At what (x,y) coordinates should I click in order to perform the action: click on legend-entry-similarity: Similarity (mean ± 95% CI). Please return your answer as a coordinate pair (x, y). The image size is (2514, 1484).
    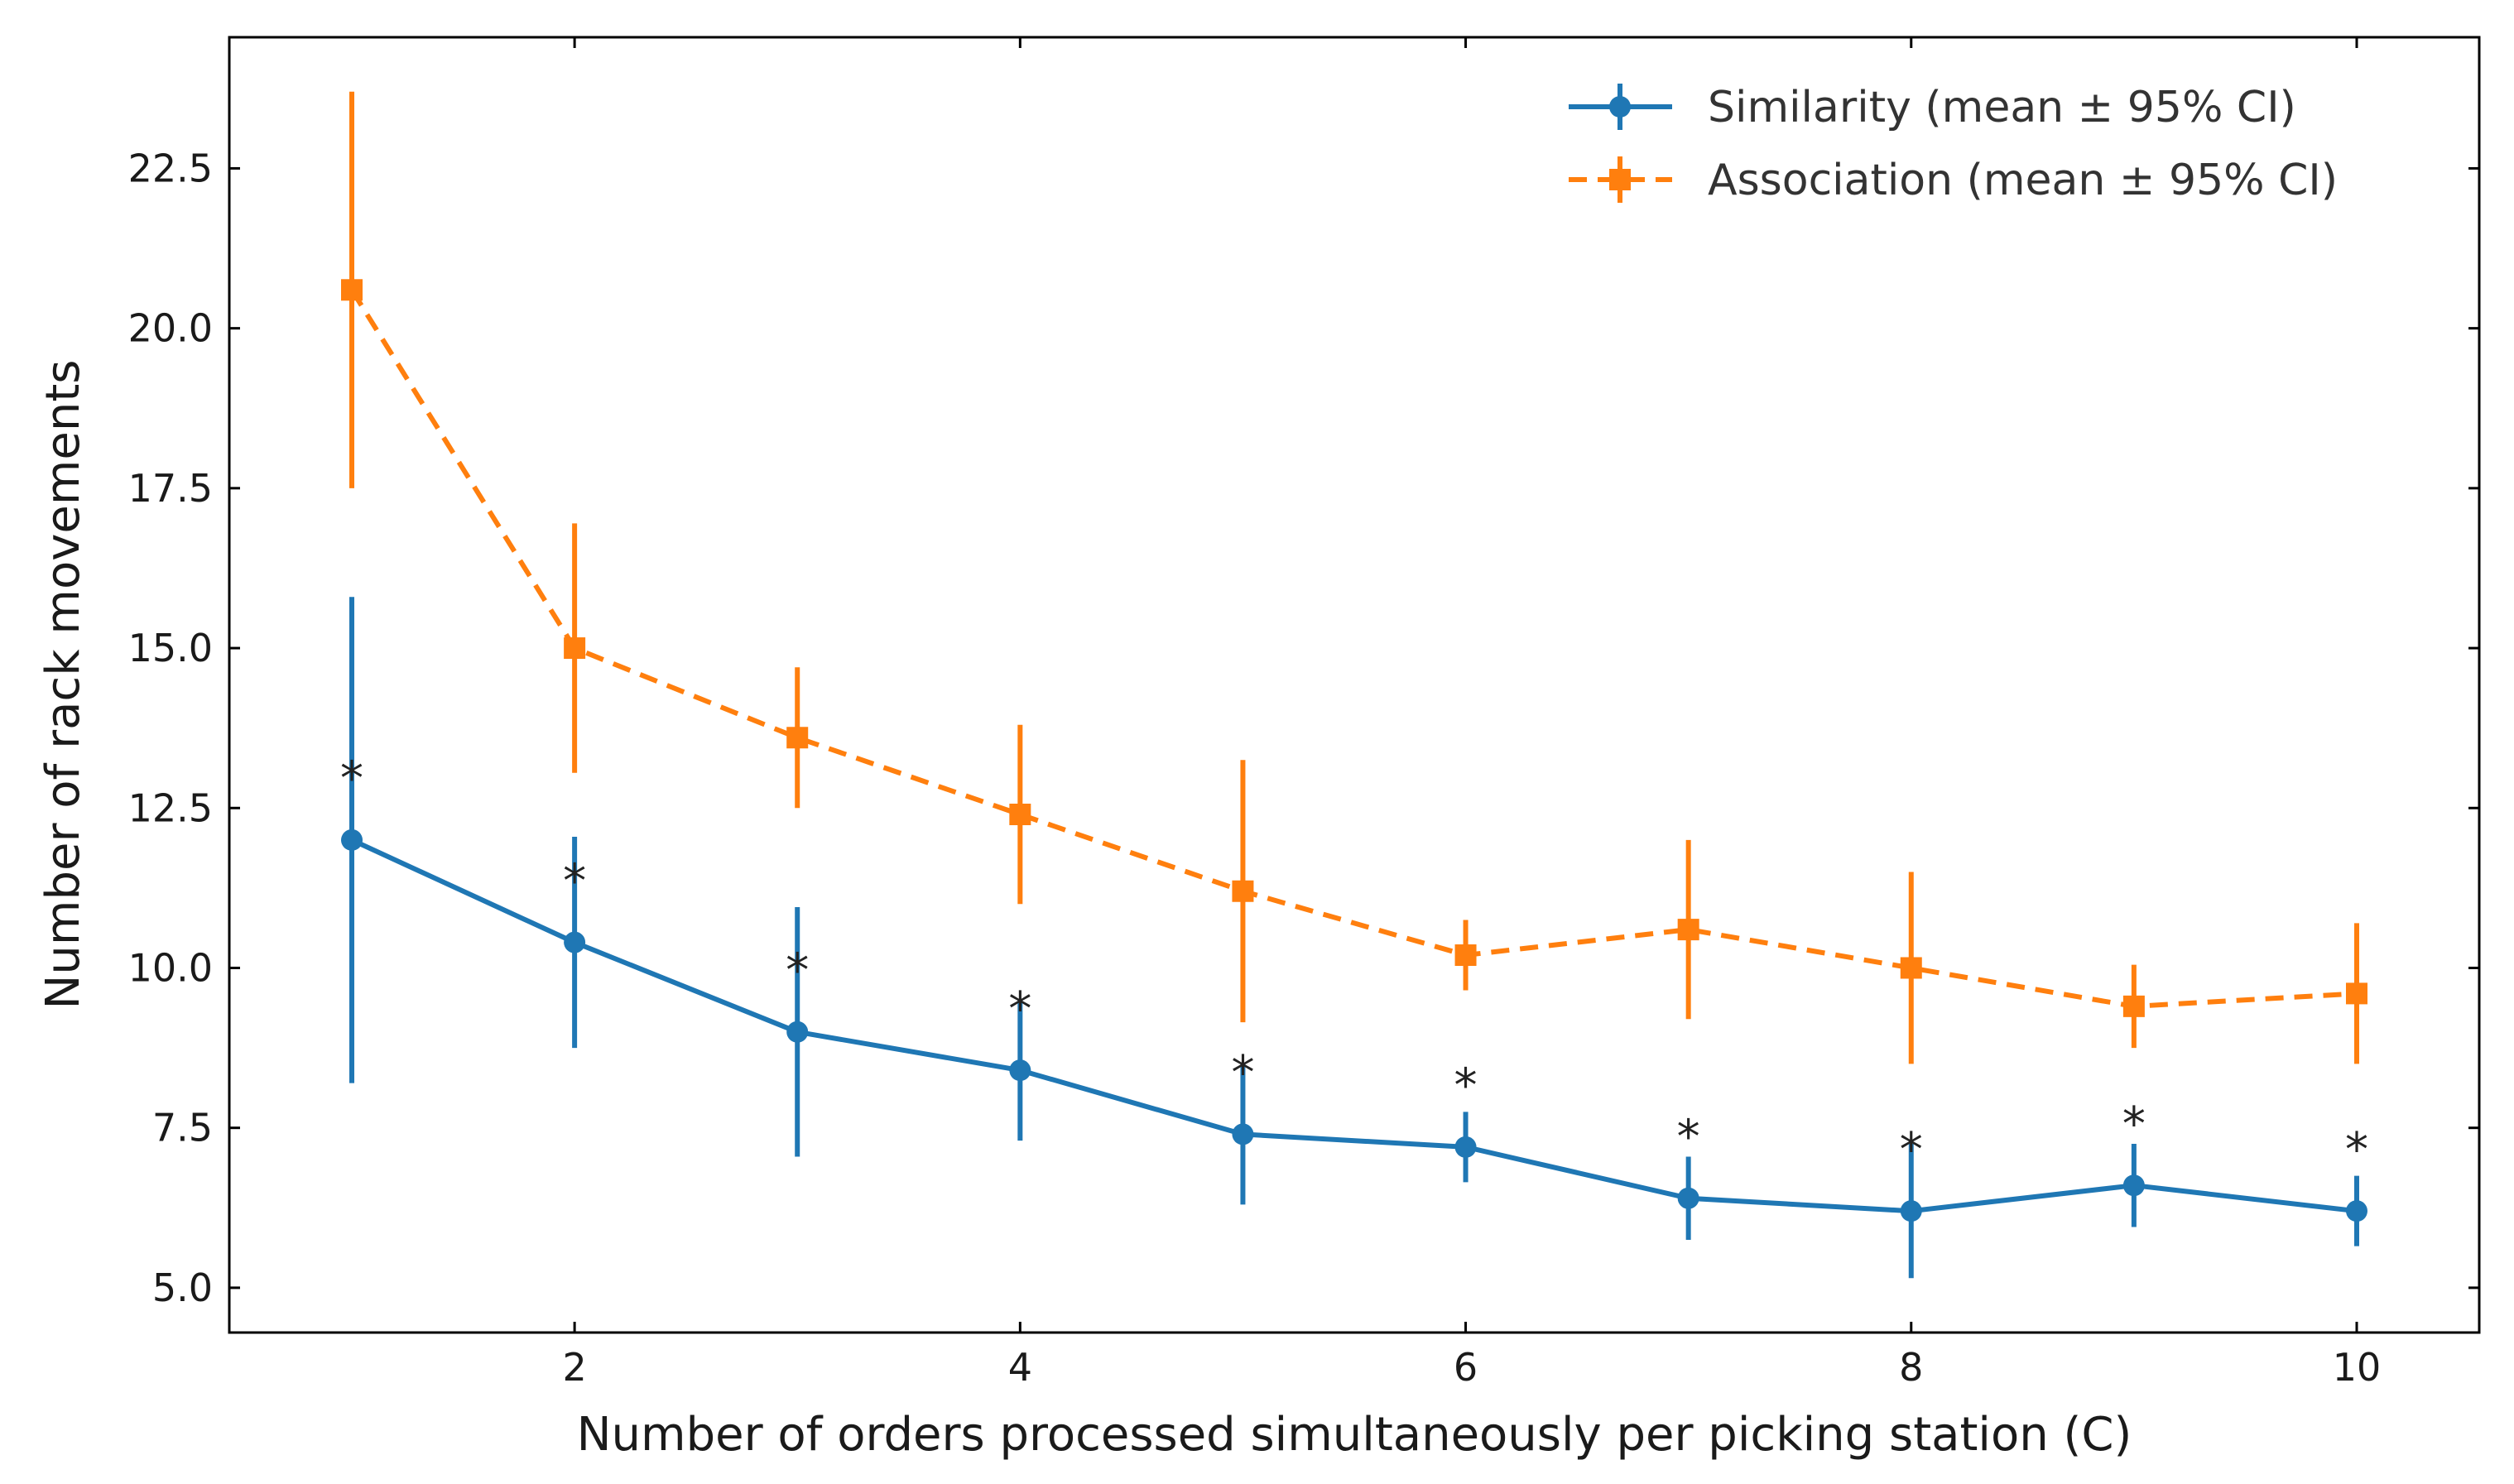
    Looking at the image, I should click on (1932, 107).